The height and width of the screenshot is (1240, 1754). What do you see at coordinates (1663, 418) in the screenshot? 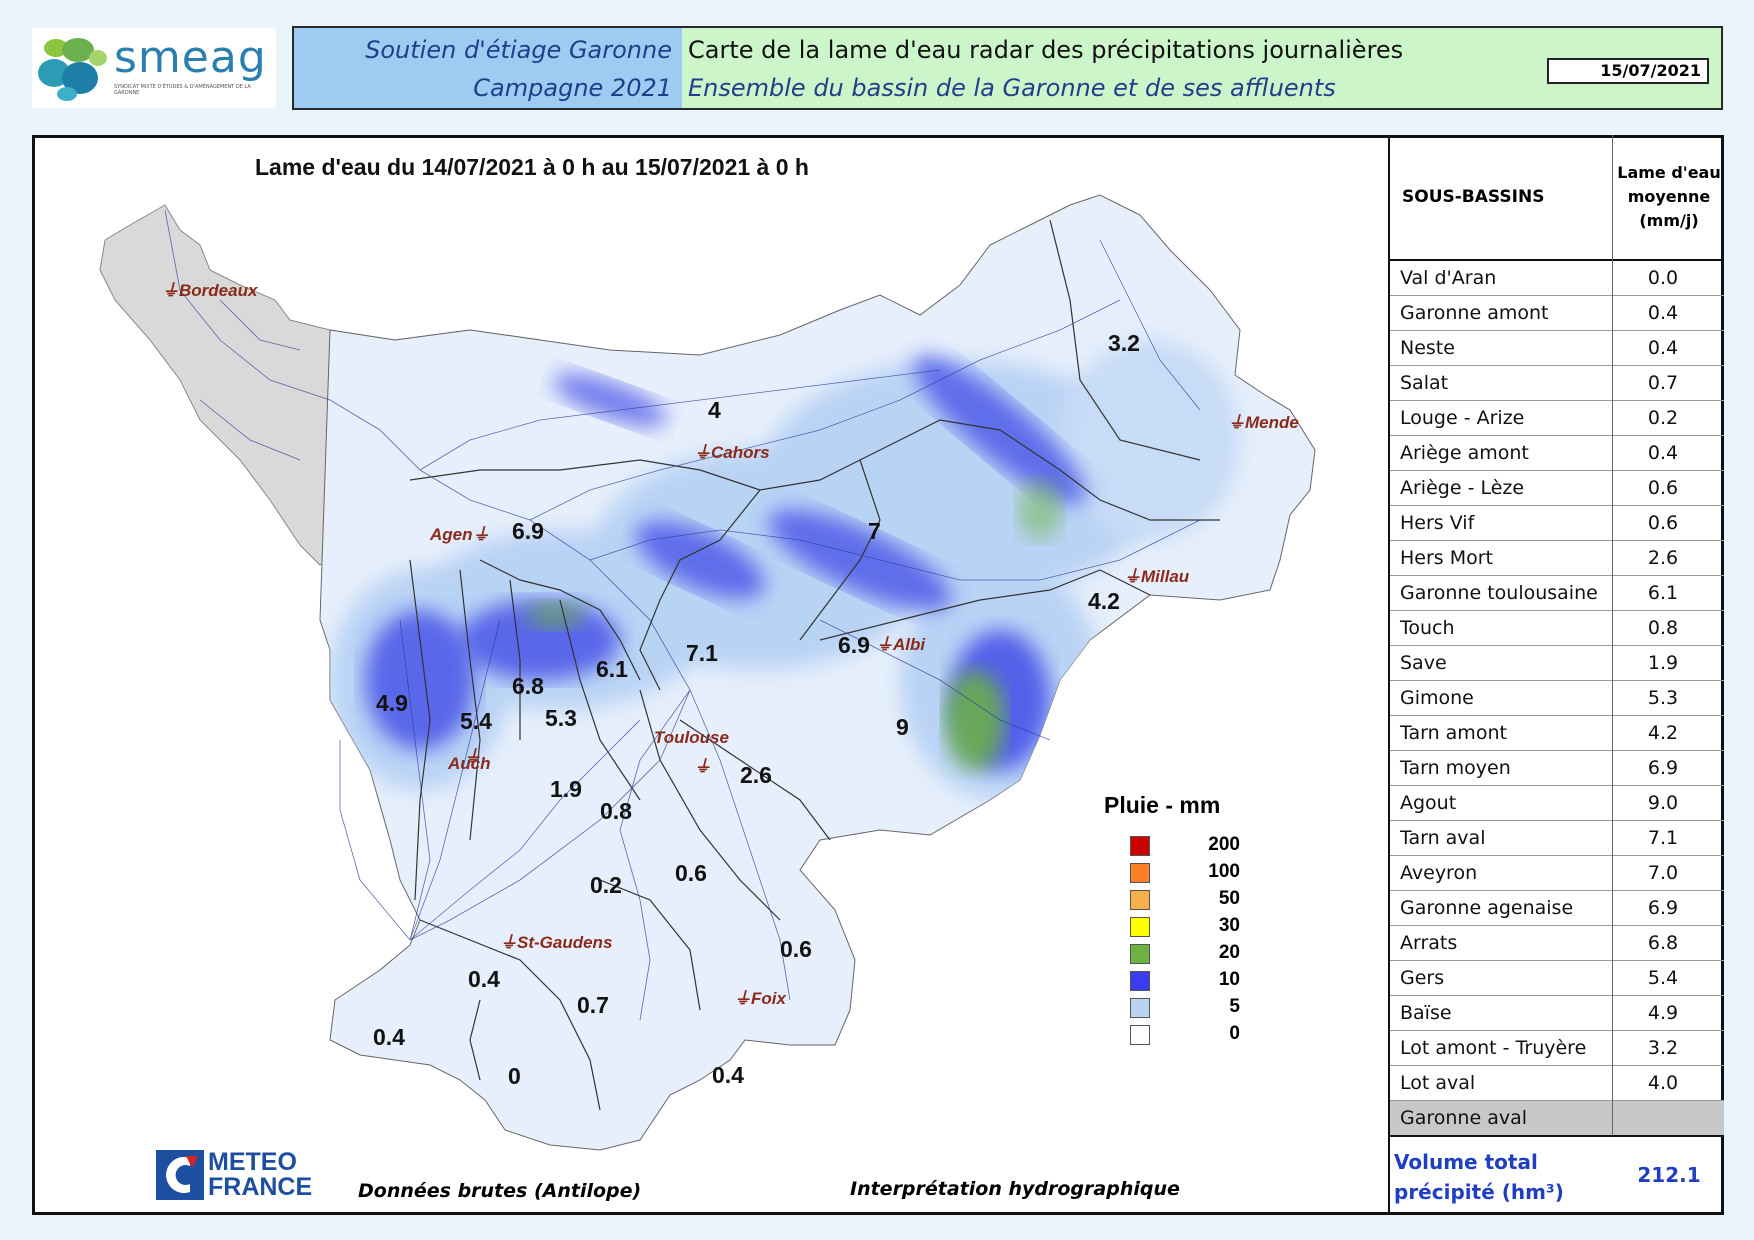
I see `subbasin-value: 0.2` at bounding box center [1663, 418].